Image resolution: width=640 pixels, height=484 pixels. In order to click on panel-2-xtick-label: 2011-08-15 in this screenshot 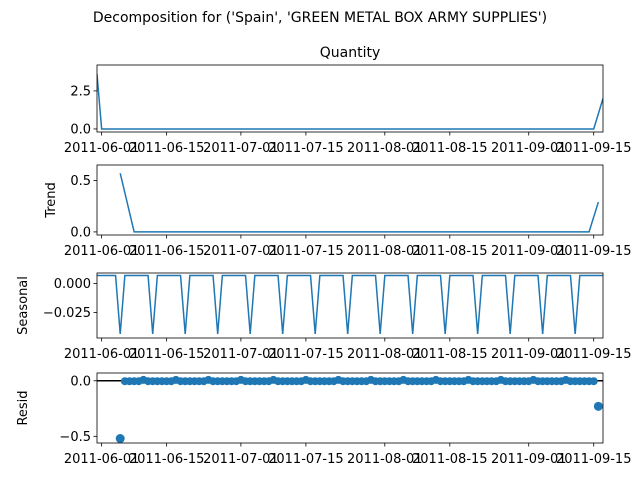, I will do `click(450, 251)`.